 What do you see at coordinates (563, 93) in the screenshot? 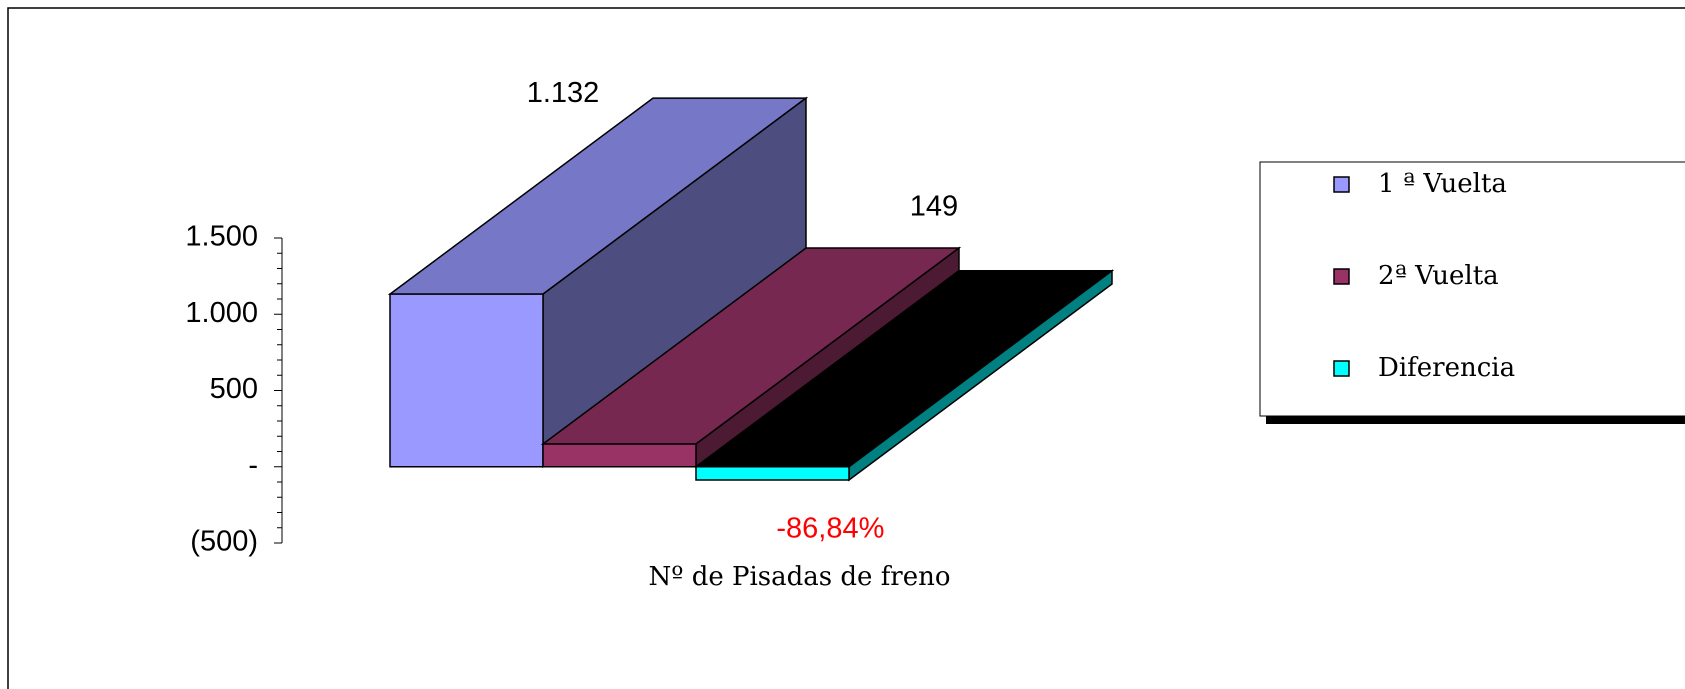
I see `data-label: 1.132` at bounding box center [563, 93].